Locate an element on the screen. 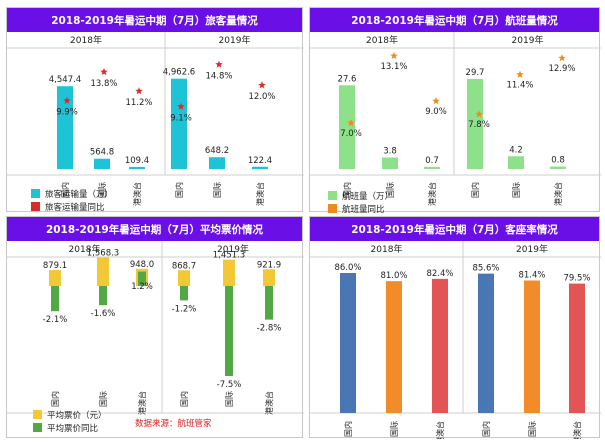 This screenshot has width=605, height=443. load-factor-label: 81.4% is located at coordinates (531, 275).